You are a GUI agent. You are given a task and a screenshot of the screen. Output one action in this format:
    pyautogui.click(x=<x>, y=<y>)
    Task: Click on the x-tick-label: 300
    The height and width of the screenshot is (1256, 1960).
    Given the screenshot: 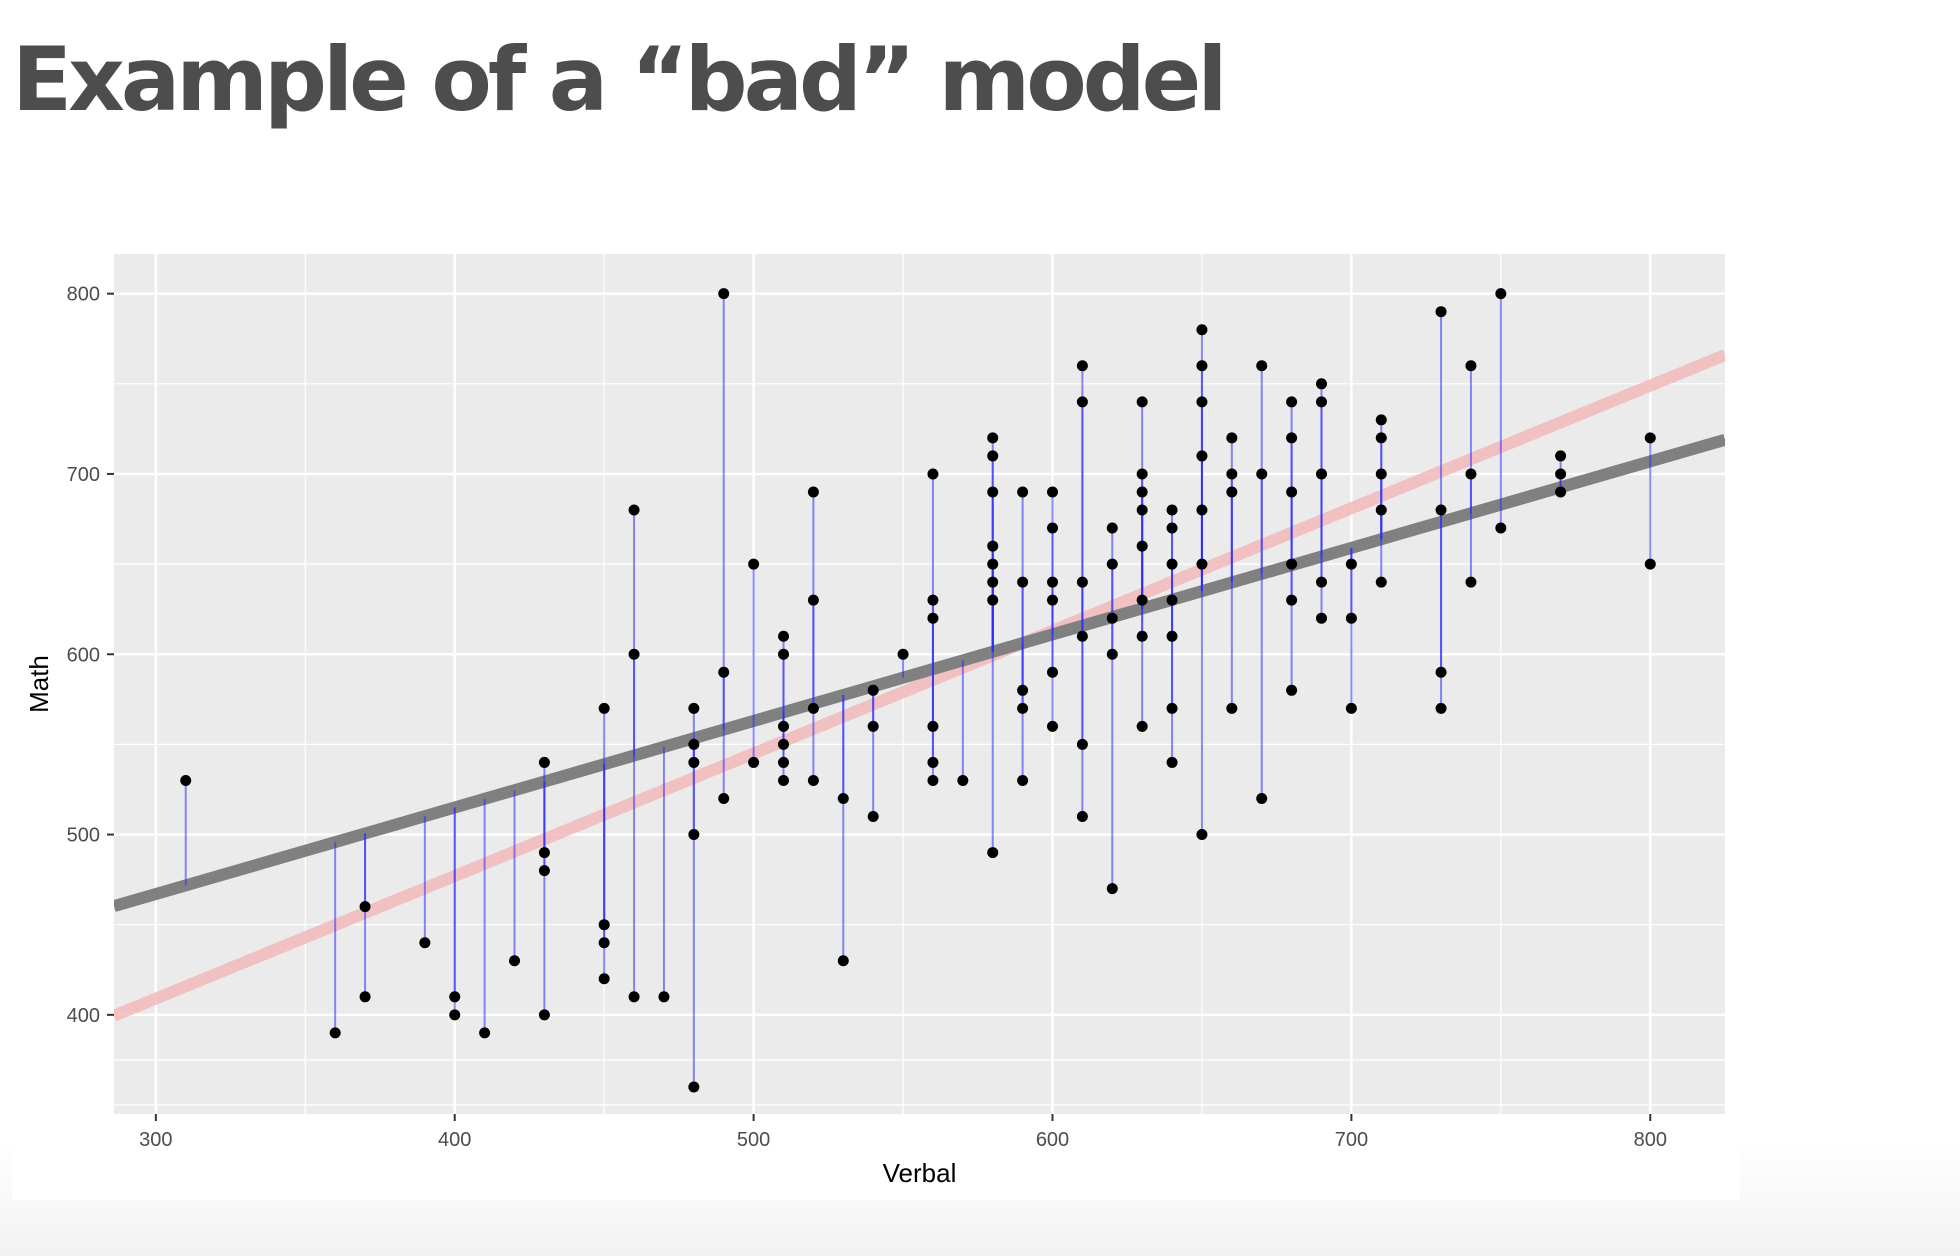 What is the action you would take?
    pyautogui.click(x=155, y=1140)
    